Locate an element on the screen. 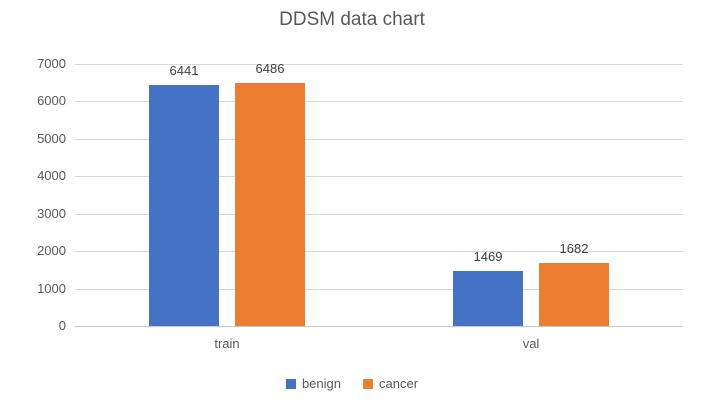 This screenshot has width=704, height=409. y-axis-tick-label: 3000 is located at coordinates (51, 213).